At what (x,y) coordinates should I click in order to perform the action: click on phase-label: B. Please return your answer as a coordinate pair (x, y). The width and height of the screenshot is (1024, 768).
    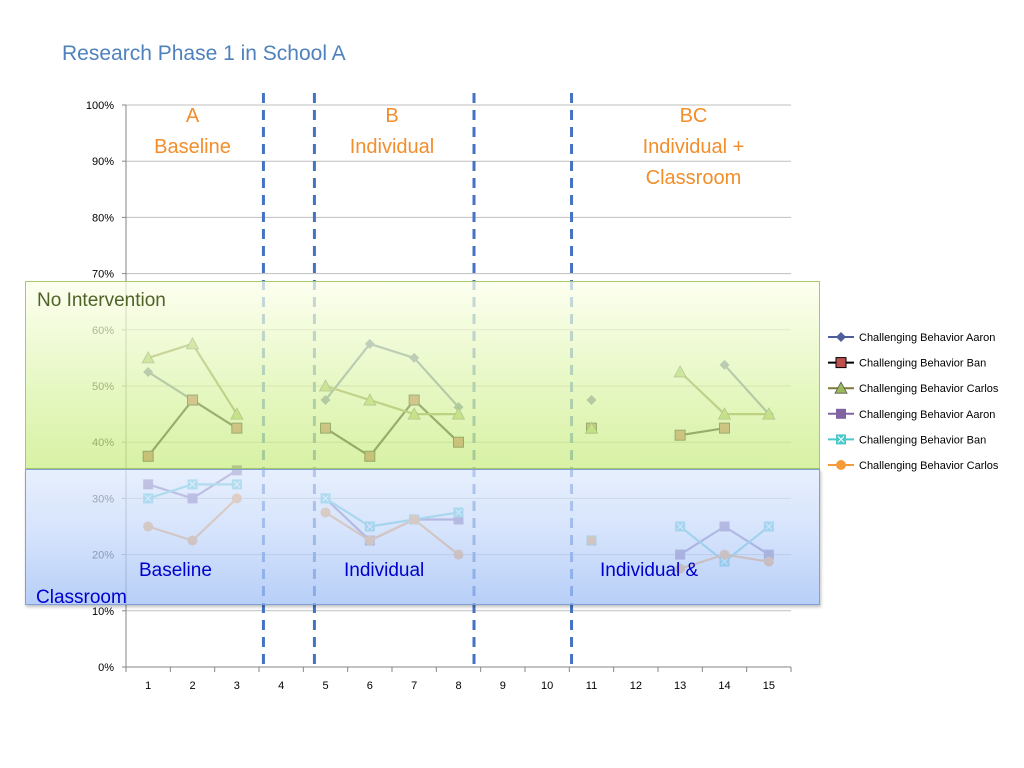
    Looking at the image, I should click on (391, 116).